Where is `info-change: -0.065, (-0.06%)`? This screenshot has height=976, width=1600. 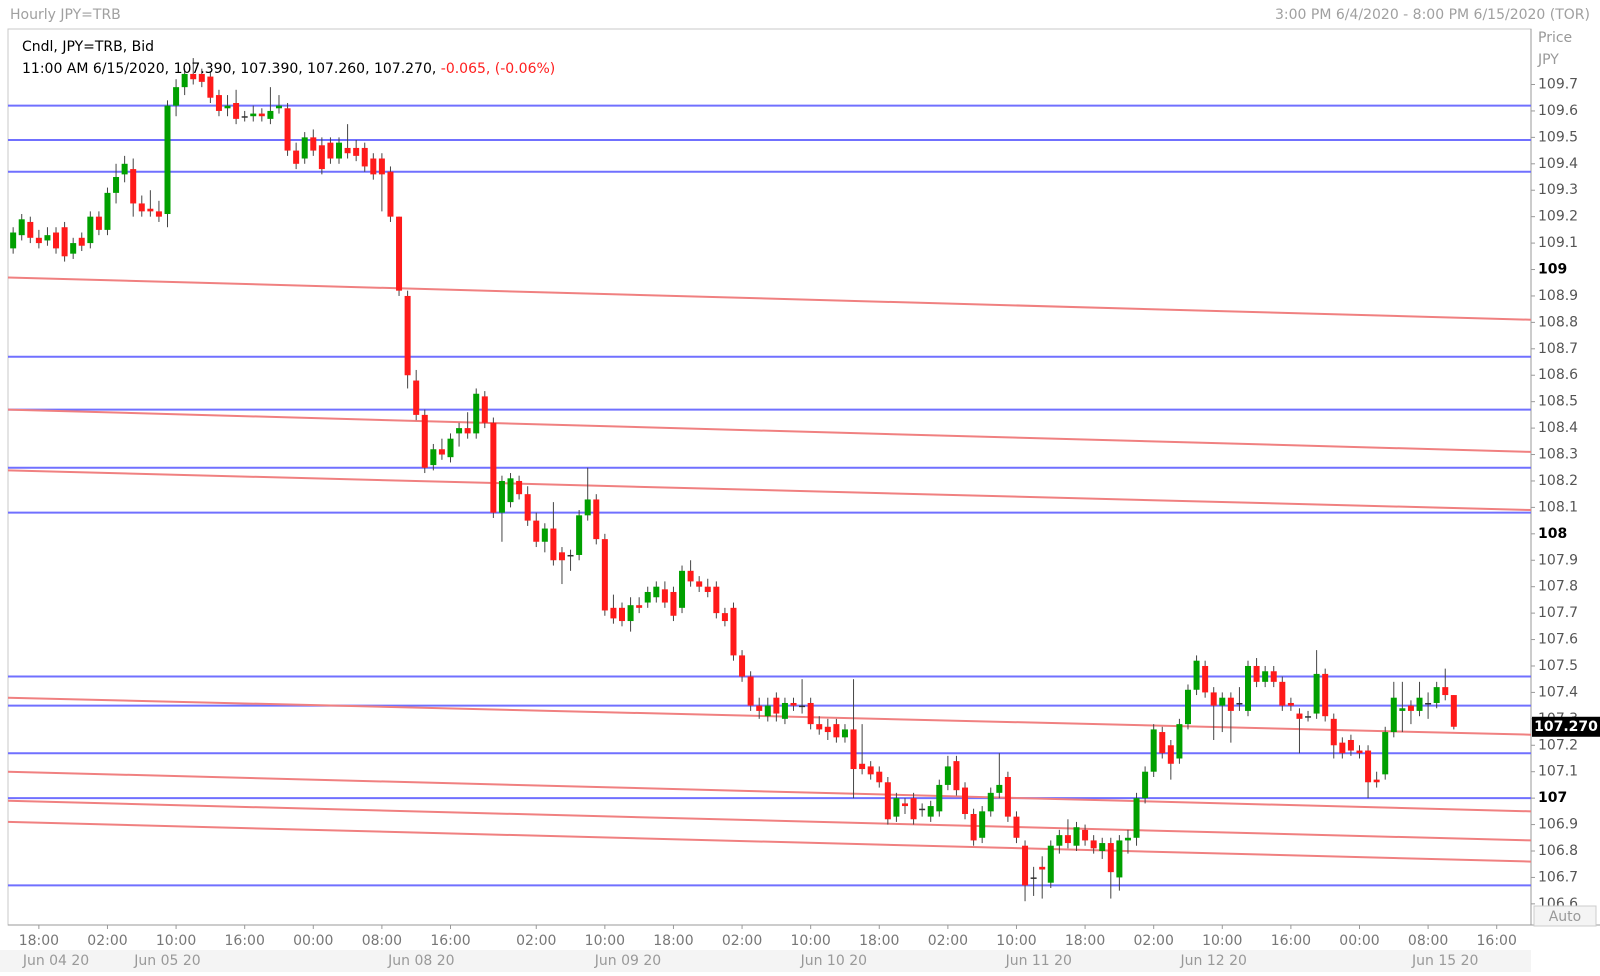
info-change: -0.065, (-0.06%) is located at coordinates (498, 69).